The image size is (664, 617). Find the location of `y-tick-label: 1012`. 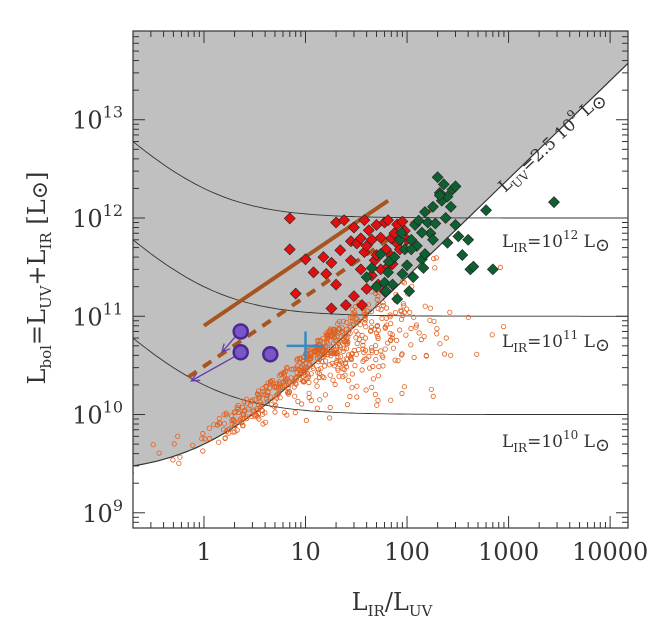

y-tick-label: 1012 is located at coordinates (97, 217).